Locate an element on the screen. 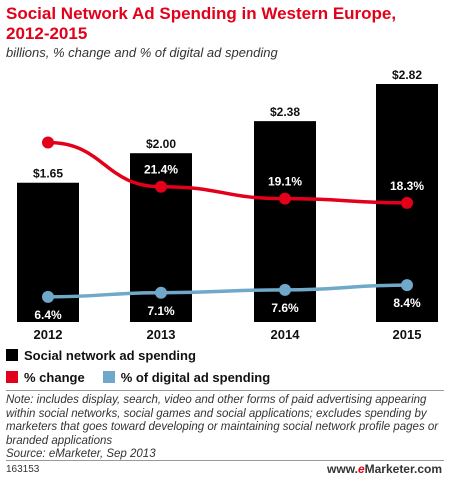  legend-item-digital: % of digital ad spending is located at coordinates (186, 377).